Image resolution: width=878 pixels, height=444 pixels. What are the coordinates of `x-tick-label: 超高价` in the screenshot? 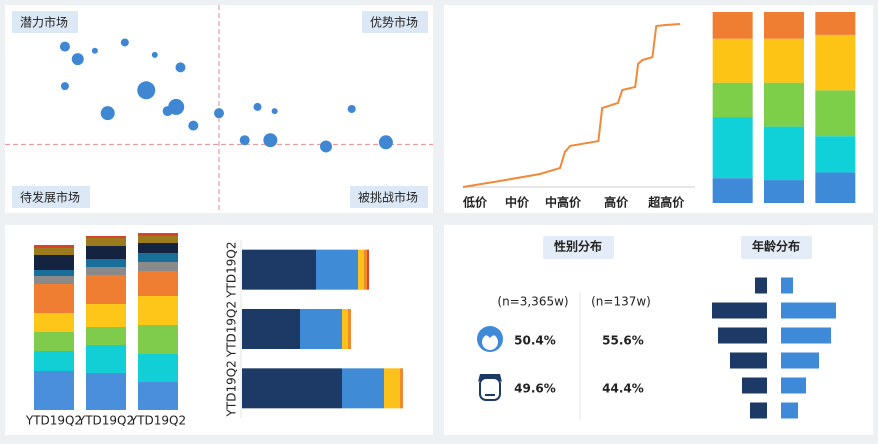 It's located at (666, 202).